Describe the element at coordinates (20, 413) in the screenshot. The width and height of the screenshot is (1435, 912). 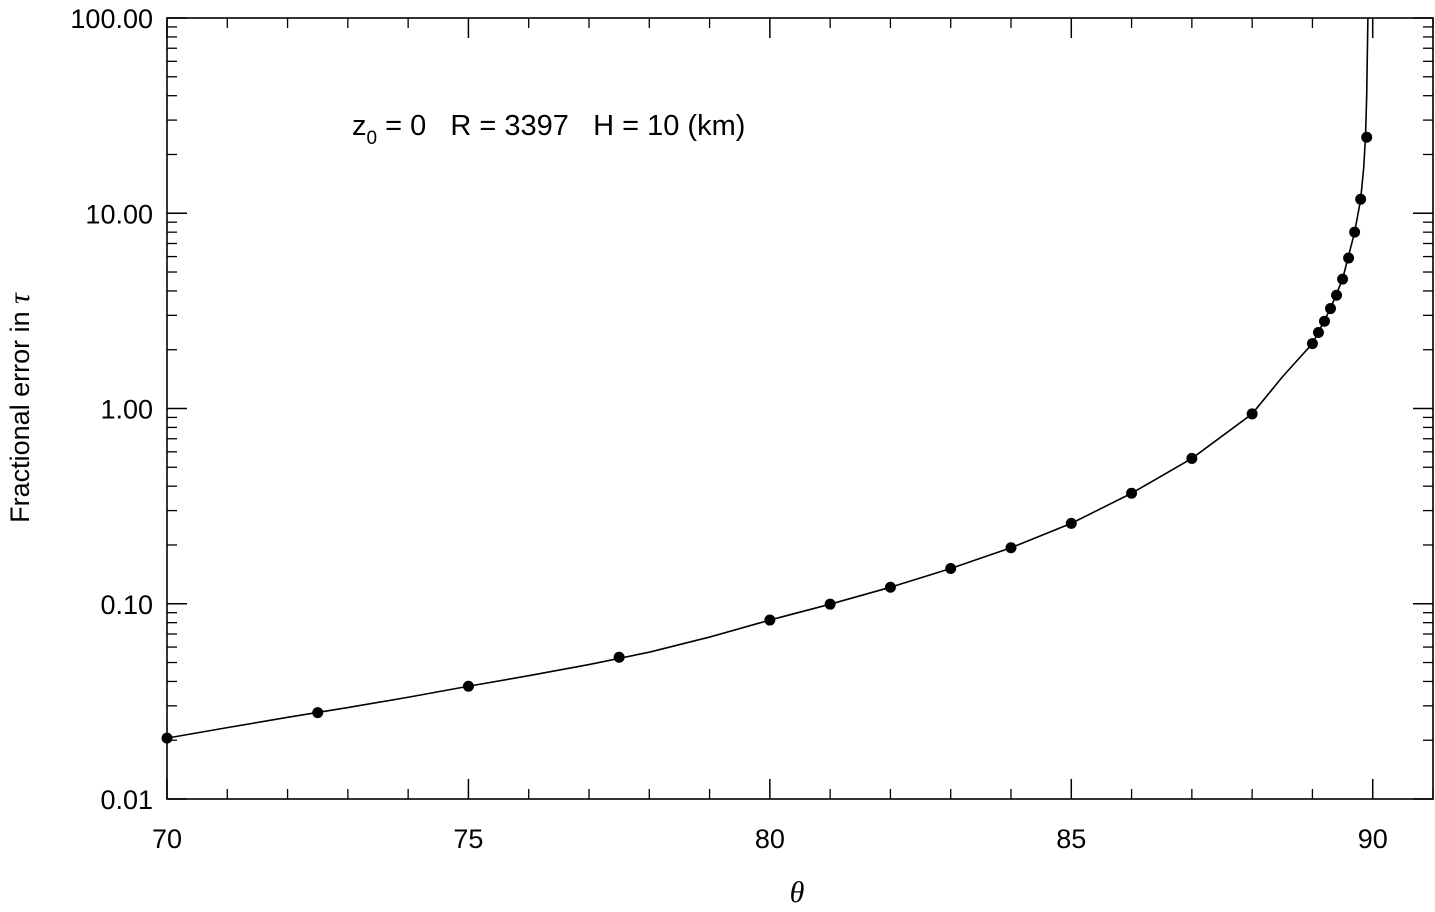
I see `y-axis-title-text: Fractional error in` at that location.